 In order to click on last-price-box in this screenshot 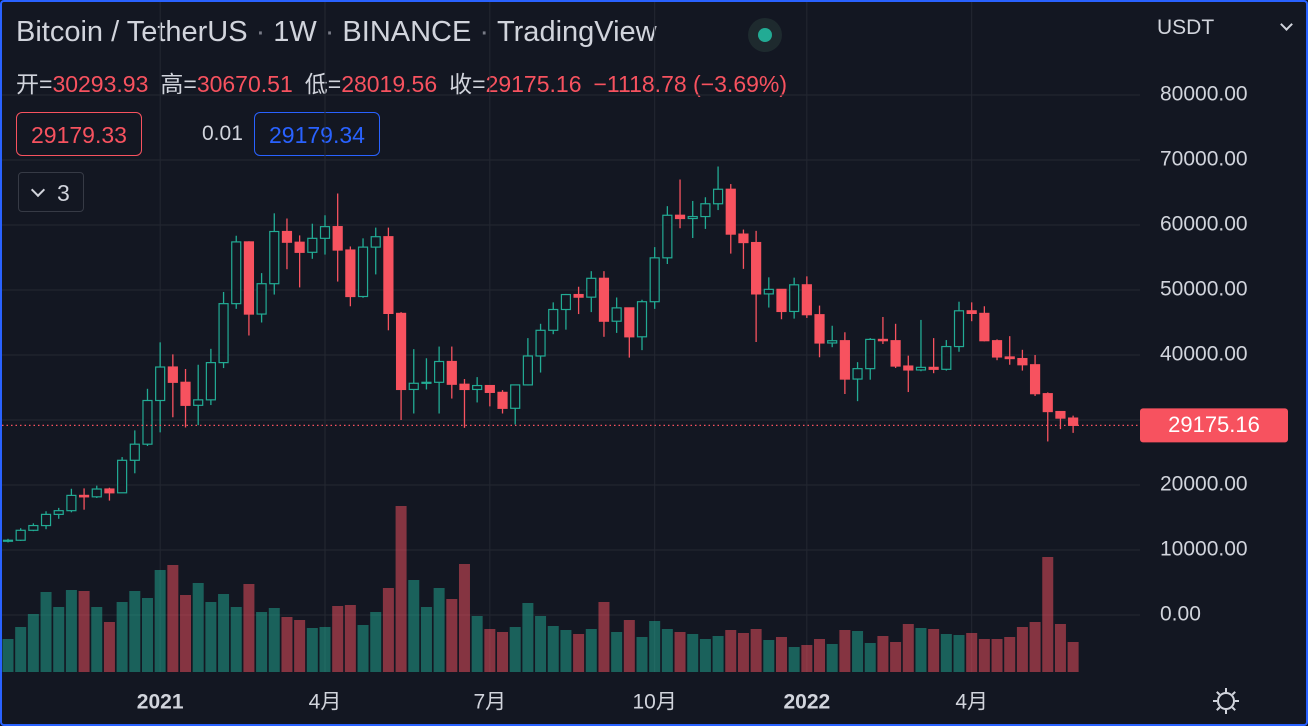, I will do `click(1214, 425)`.